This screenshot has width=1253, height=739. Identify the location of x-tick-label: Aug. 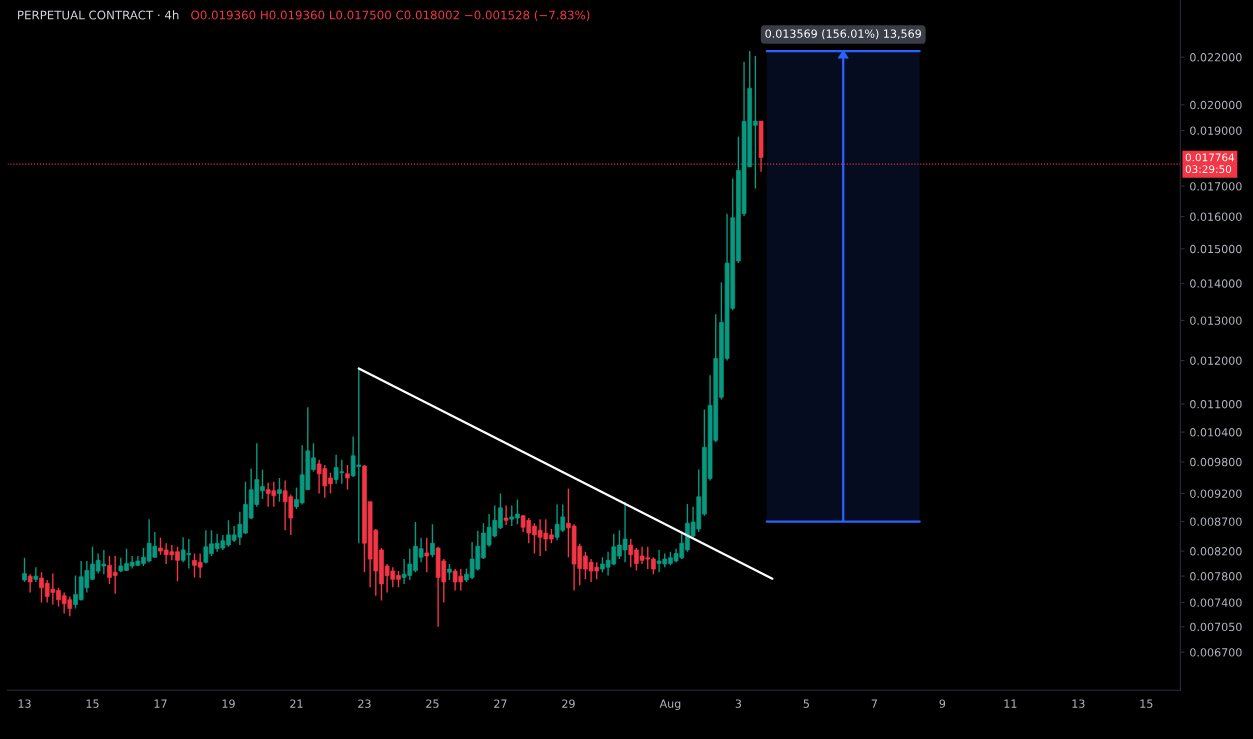
(670, 705).